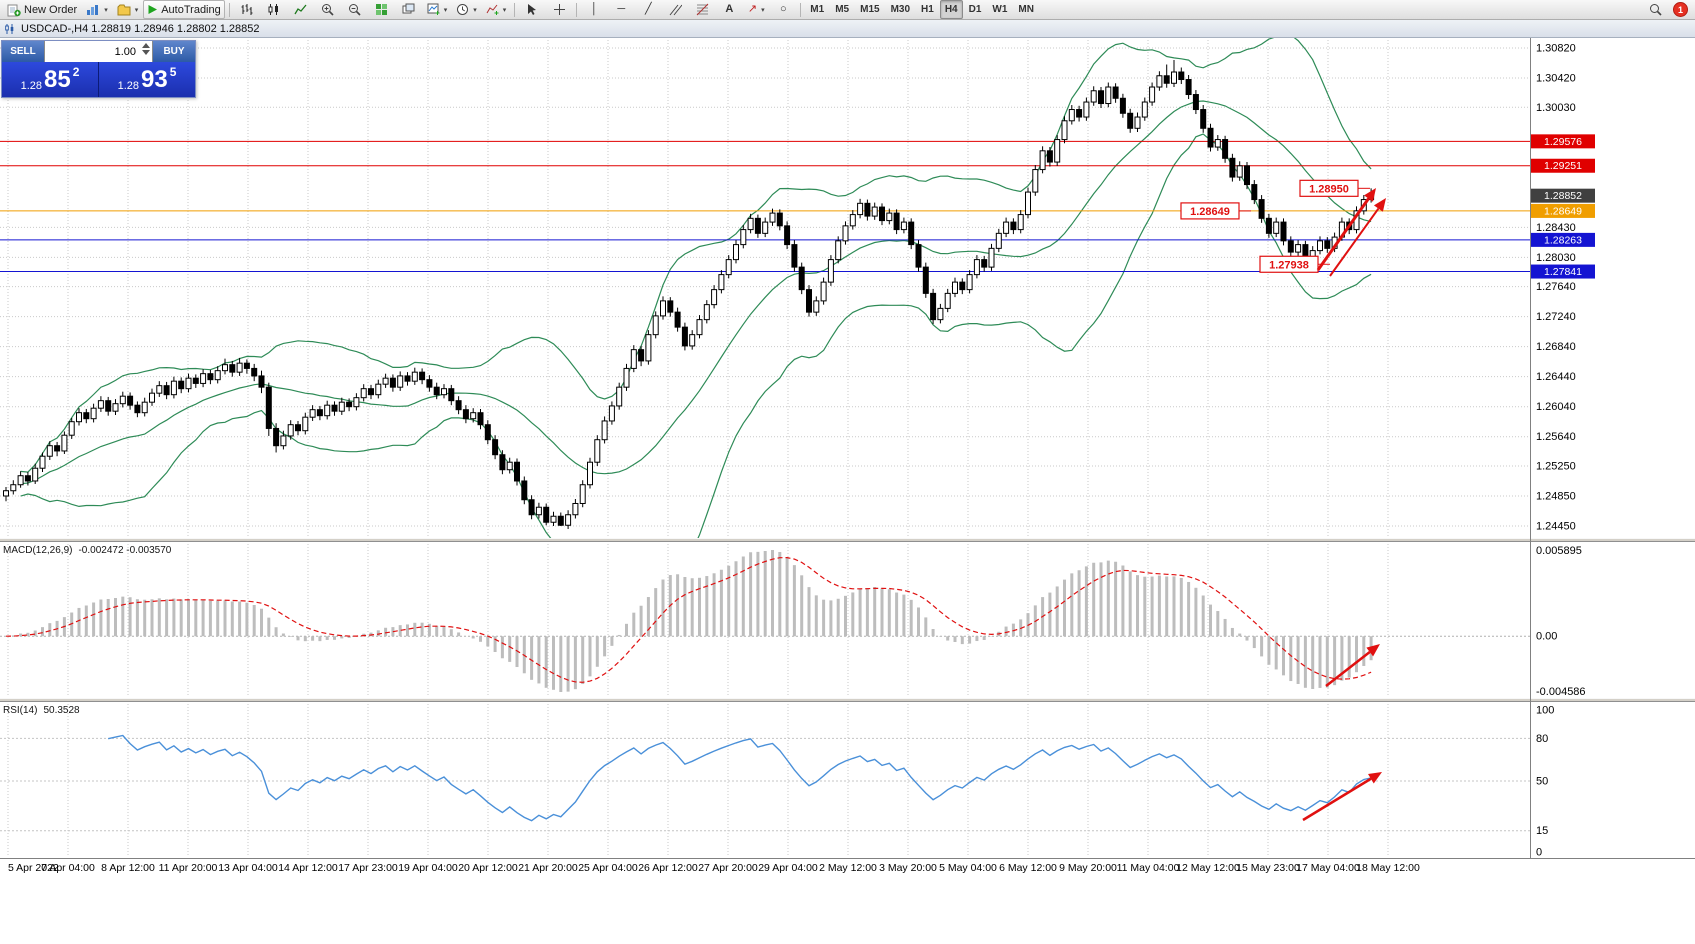 Image resolution: width=1695 pixels, height=944 pixels. I want to click on cursor-icon, so click(532, 9).